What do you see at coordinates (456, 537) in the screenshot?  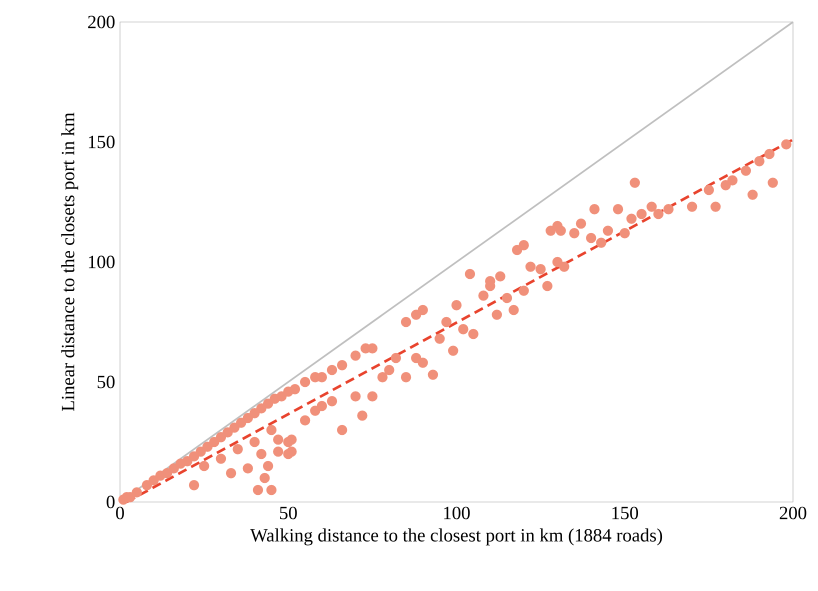 I see `x-axis-title: Walking distance to the closest port in km (1884 roads)` at bounding box center [456, 537].